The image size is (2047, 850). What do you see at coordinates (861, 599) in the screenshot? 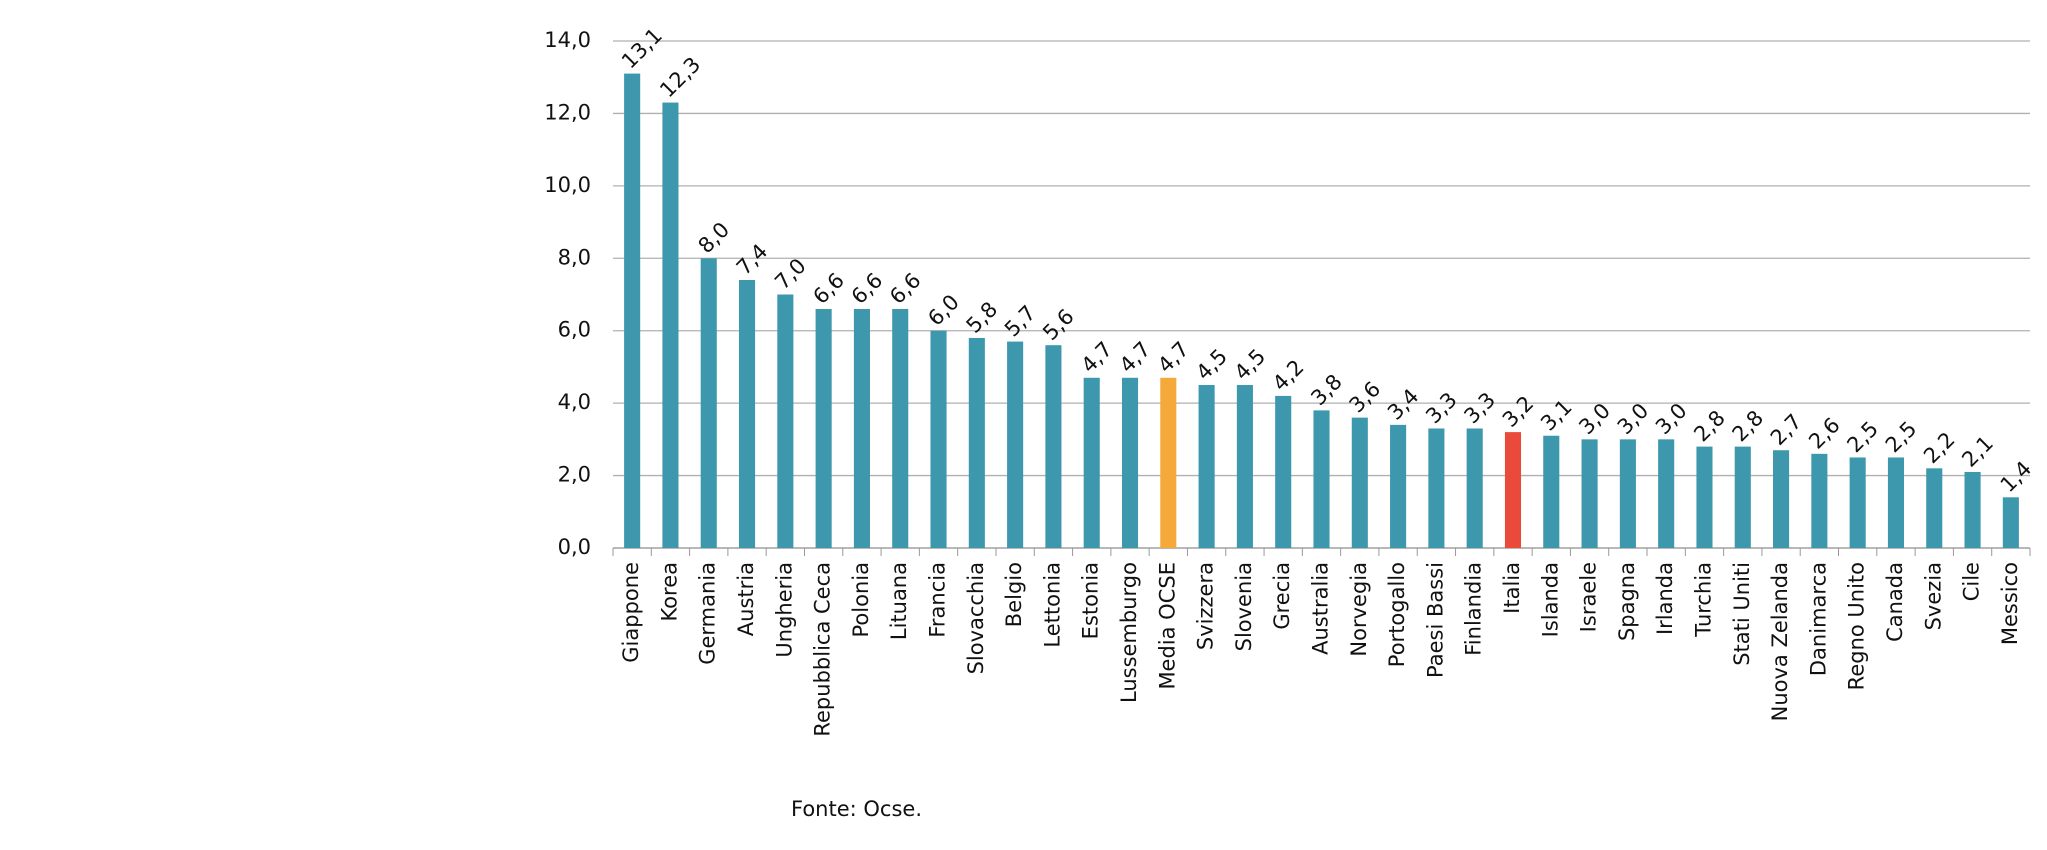
I see `x-tick-label: Polonia` at bounding box center [861, 599].